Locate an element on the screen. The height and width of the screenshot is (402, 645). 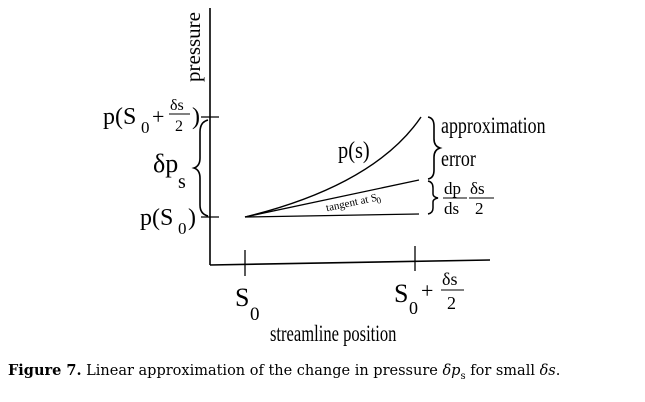
caption-math-1: δp is located at coordinates (451, 371).